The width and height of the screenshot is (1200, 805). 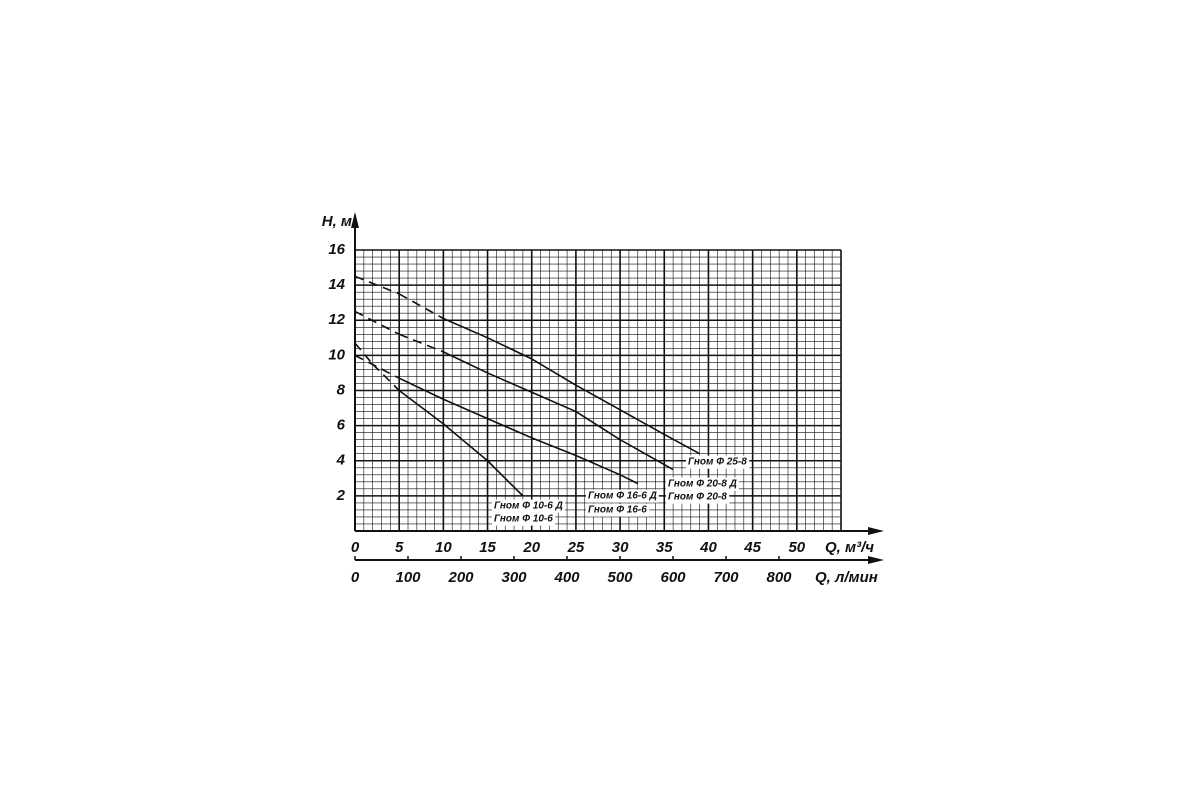 What do you see at coordinates (336, 249) in the screenshot?
I see `y-tick-label: 16` at bounding box center [336, 249].